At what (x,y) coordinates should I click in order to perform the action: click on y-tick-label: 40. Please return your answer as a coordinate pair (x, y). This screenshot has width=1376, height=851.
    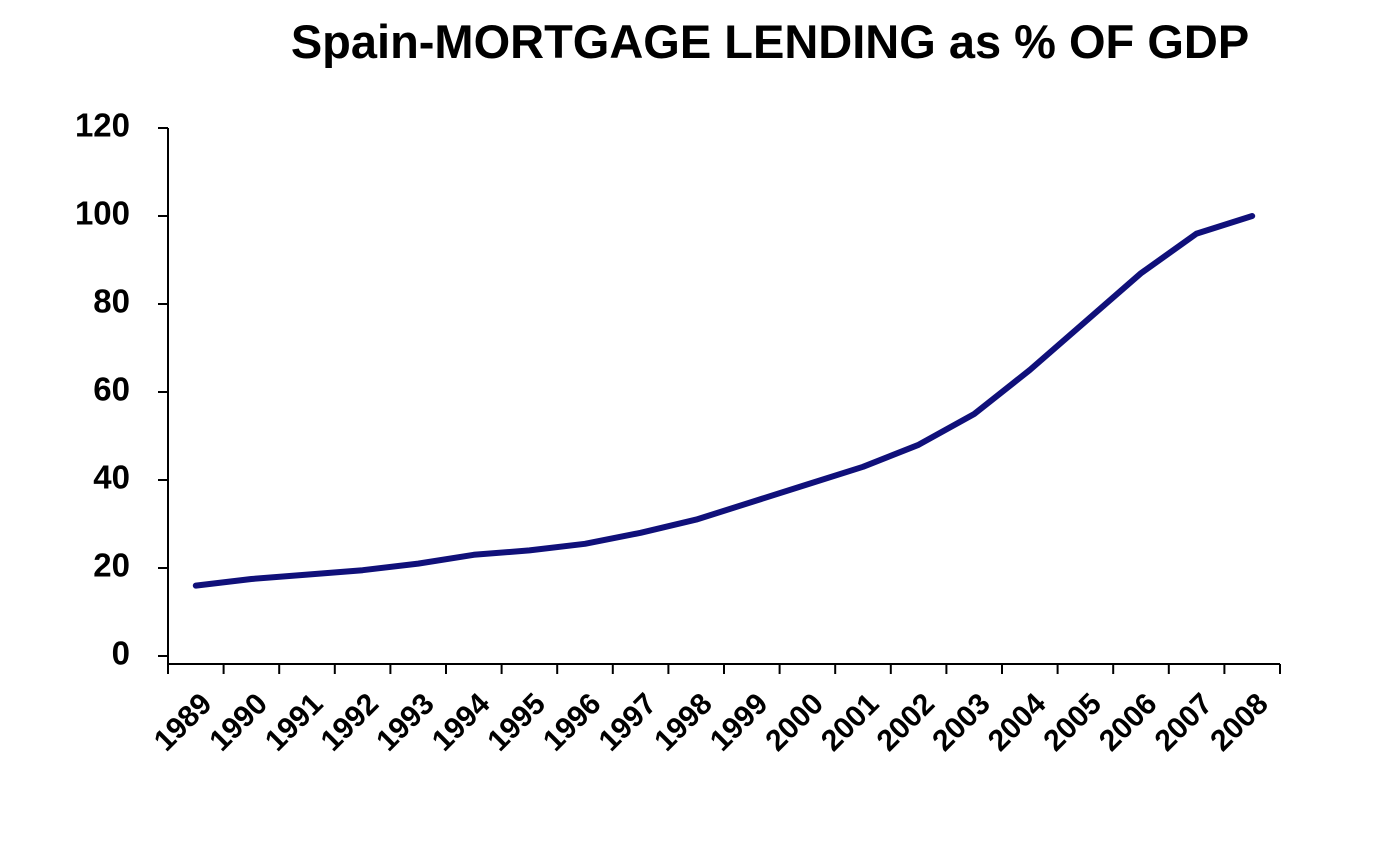
    Looking at the image, I should click on (111, 477).